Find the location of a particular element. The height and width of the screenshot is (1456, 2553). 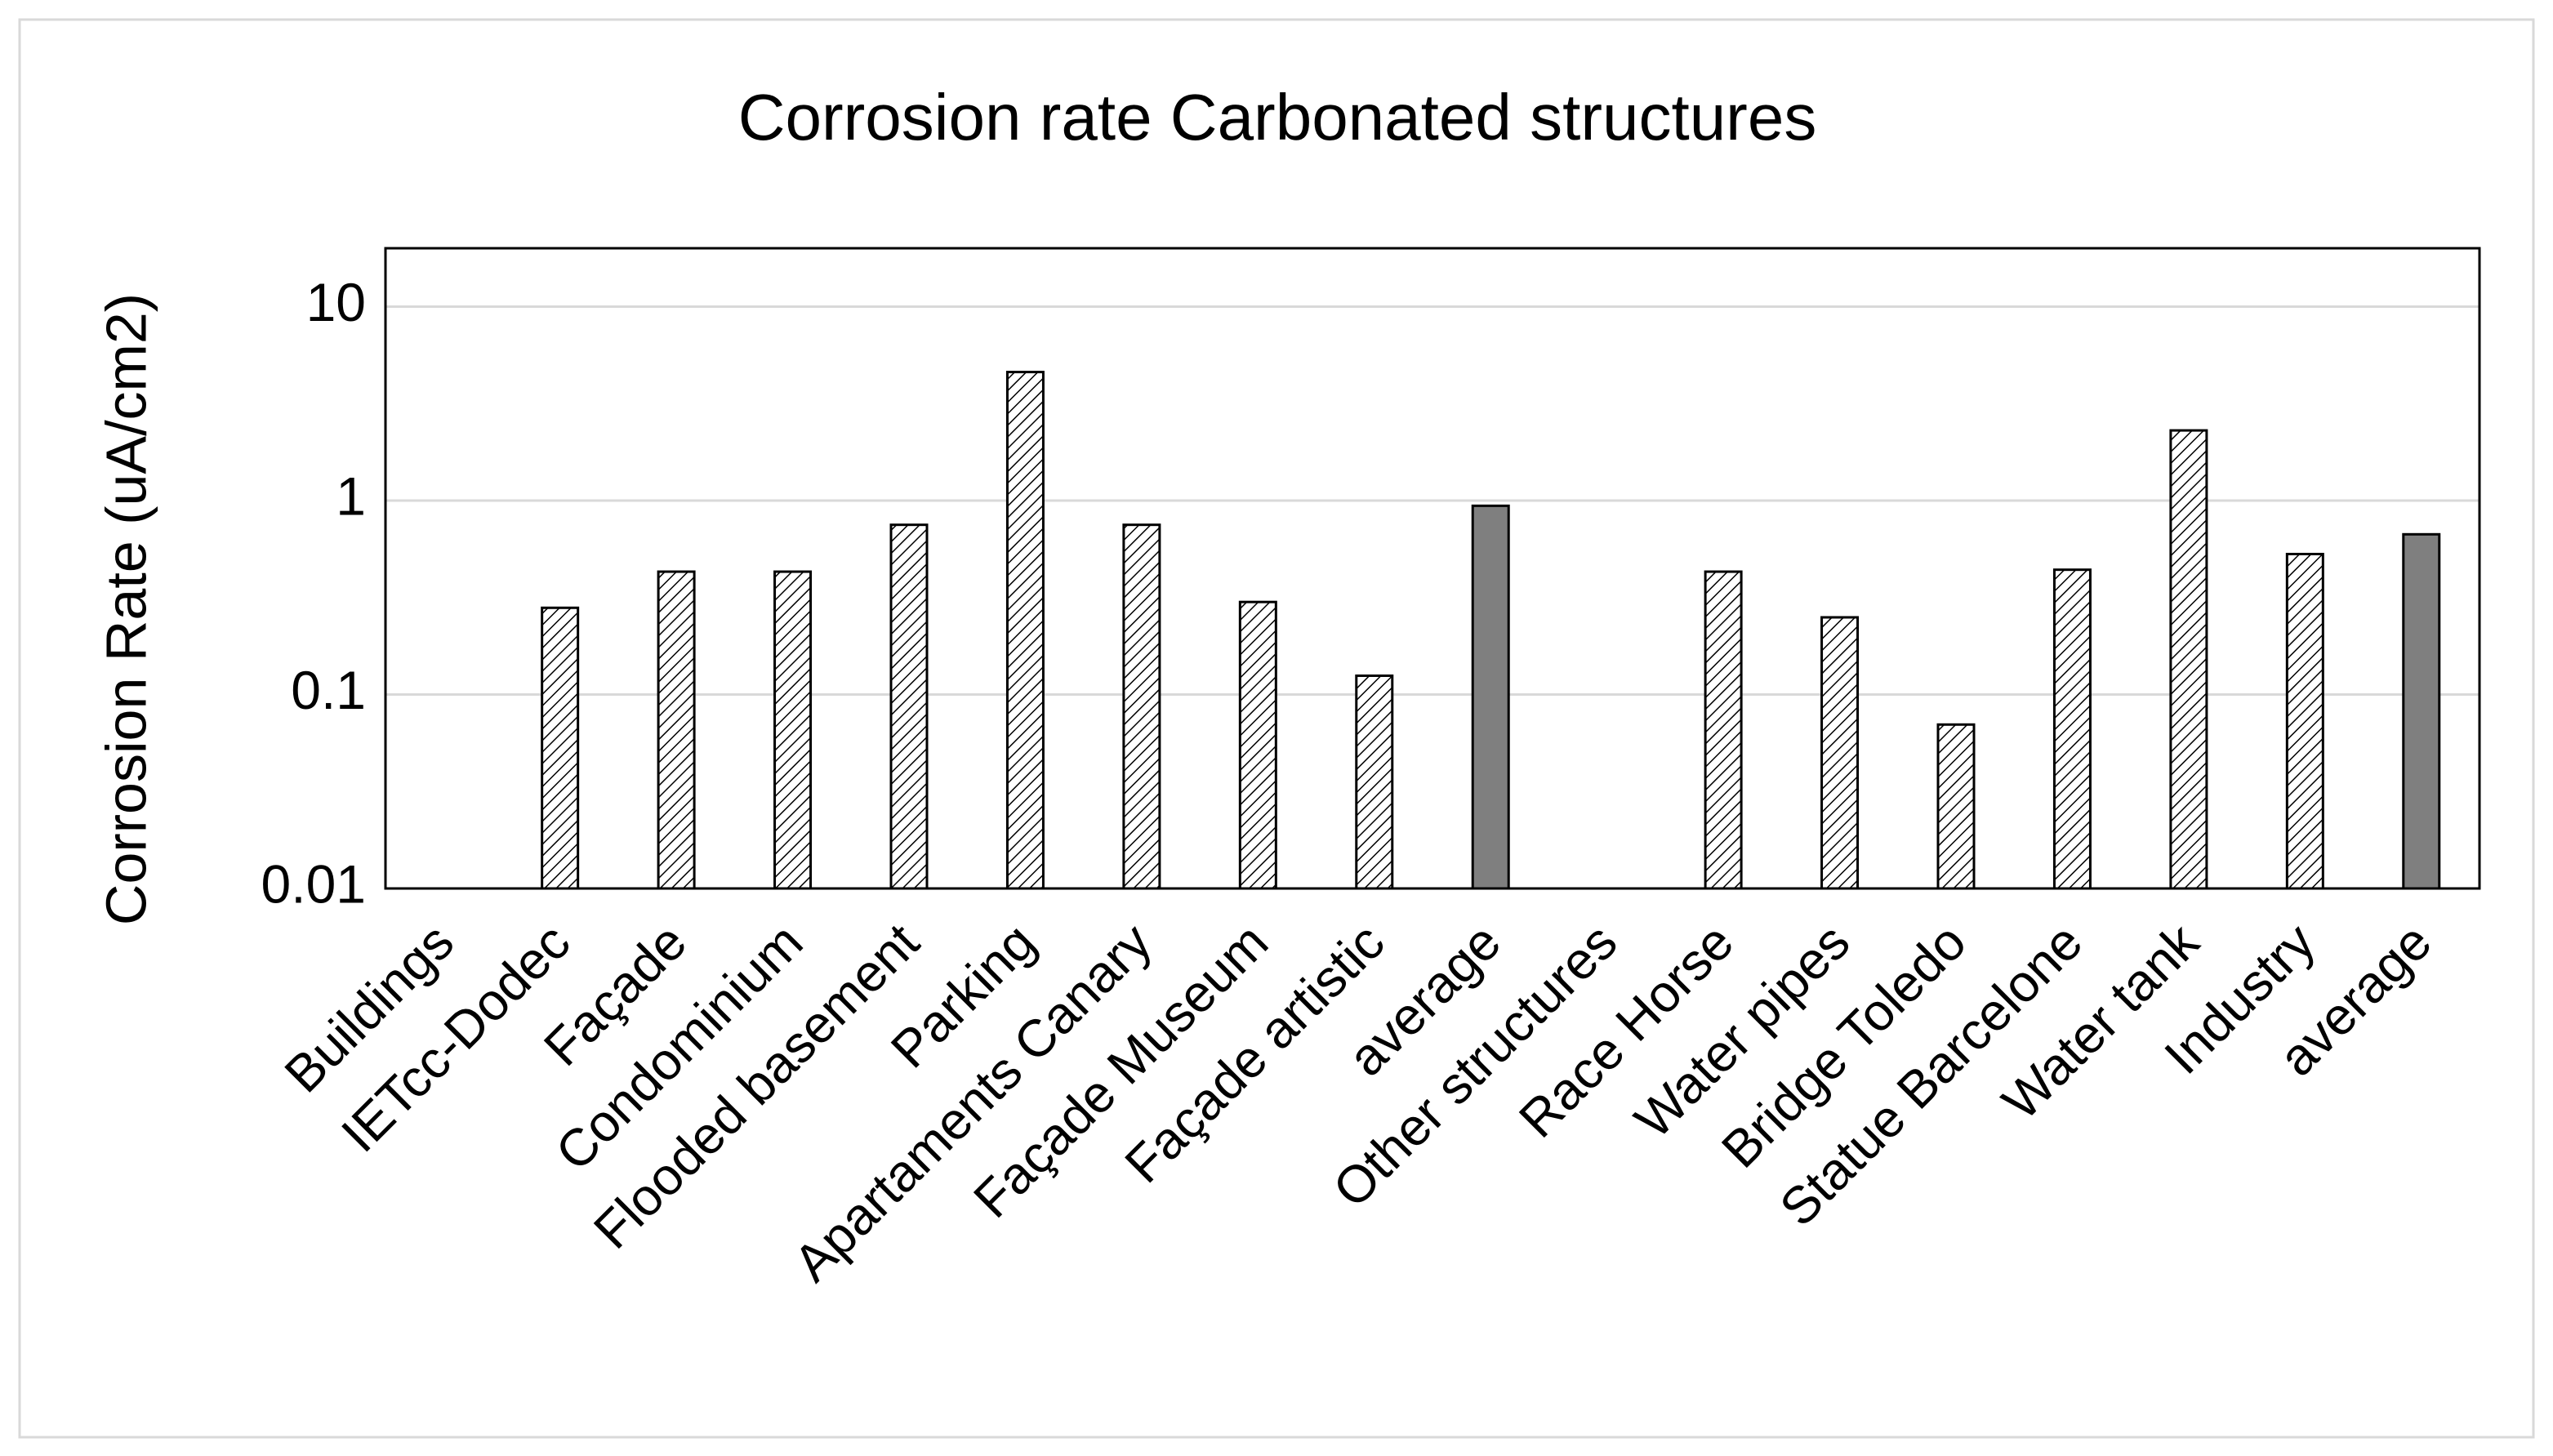

y-tick-label: 0.01 is located at coordinates (313, 883).